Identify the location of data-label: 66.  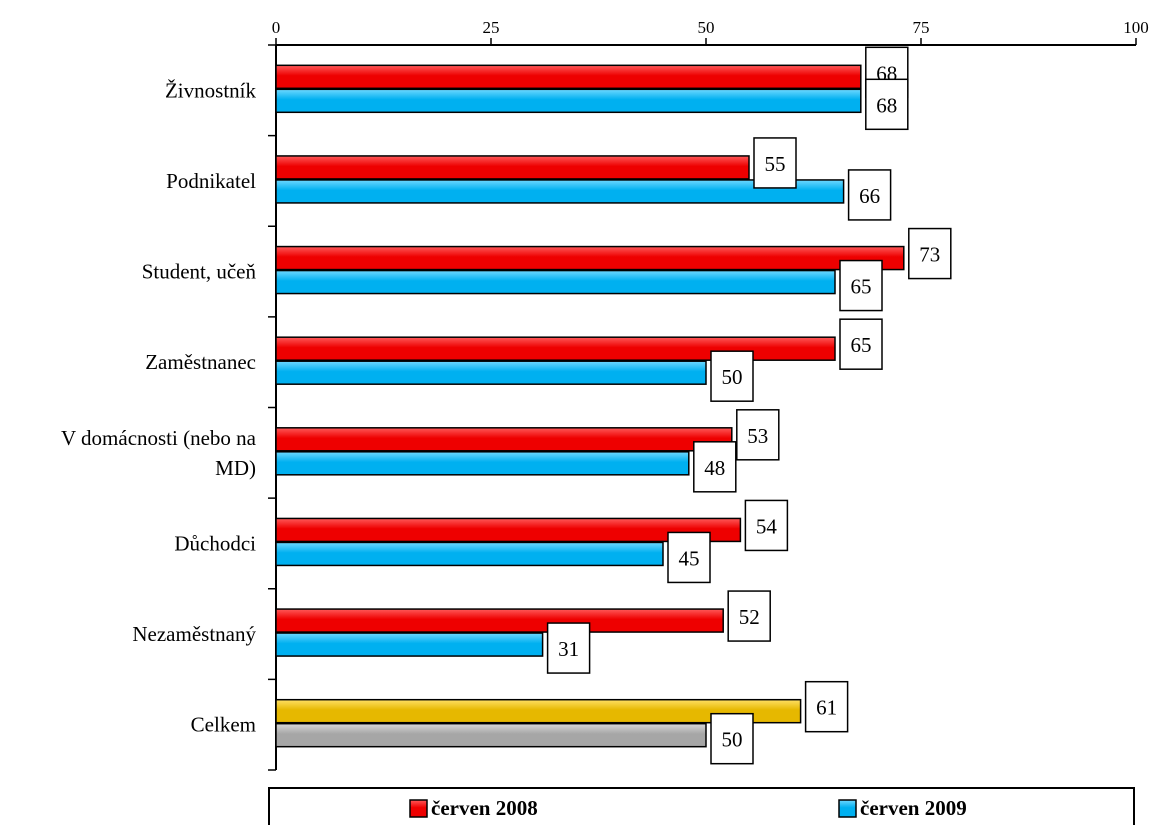
(869, 196).